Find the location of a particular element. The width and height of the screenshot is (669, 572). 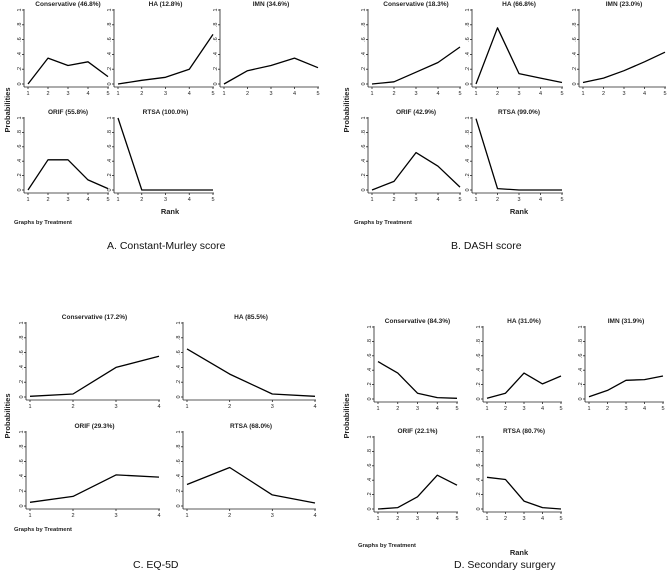

panel-c-conservative: Conservative (17.2%) 0 .2 .4 .6 .8 1 1 2 3 4 is located at coordinates (90, 362).